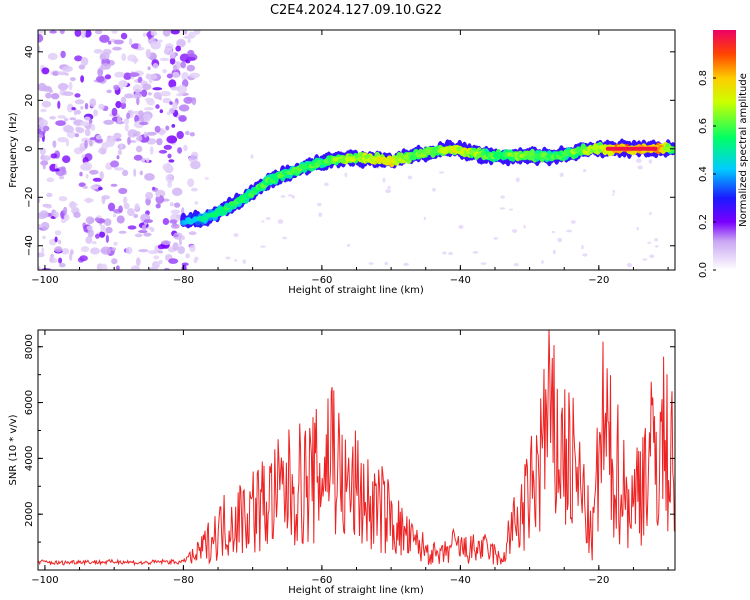  What do you see at coordinates (29, 402) in the screenshot?
I see `y-tick-label: 6000` at bounding box center [29, 402].